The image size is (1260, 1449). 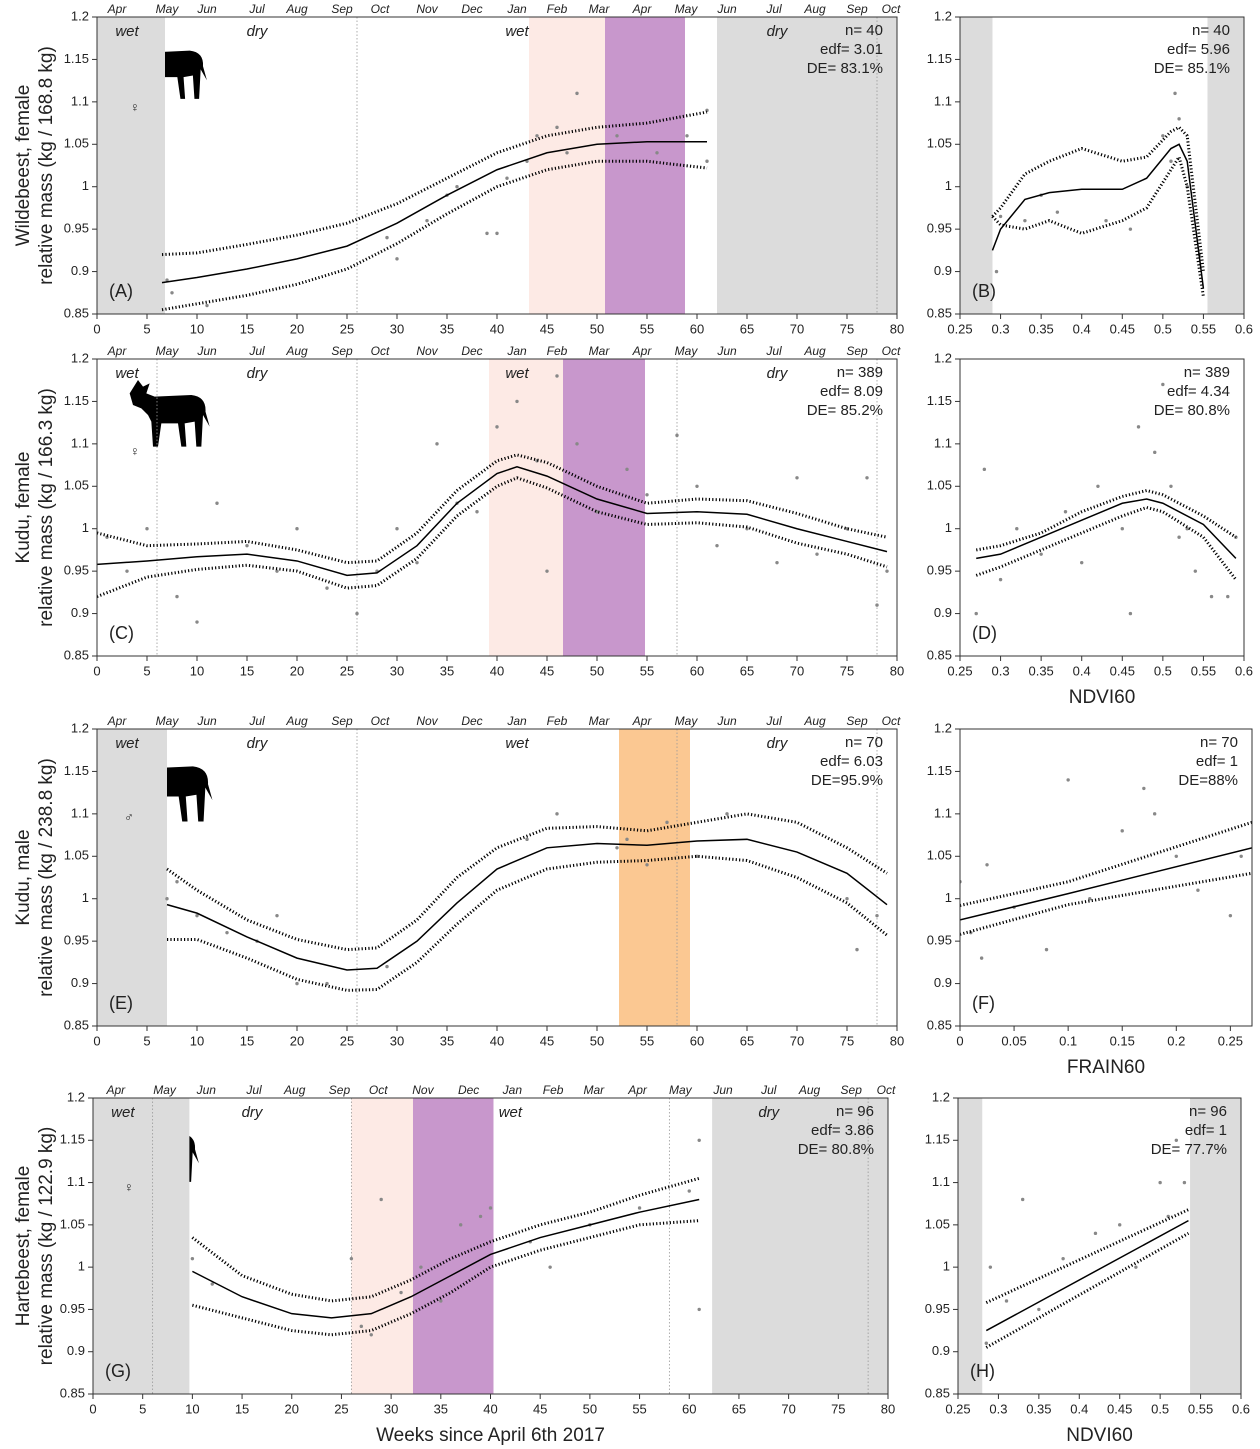 I want to click on x-tick-label: 15, so click(x=242, y=1408).